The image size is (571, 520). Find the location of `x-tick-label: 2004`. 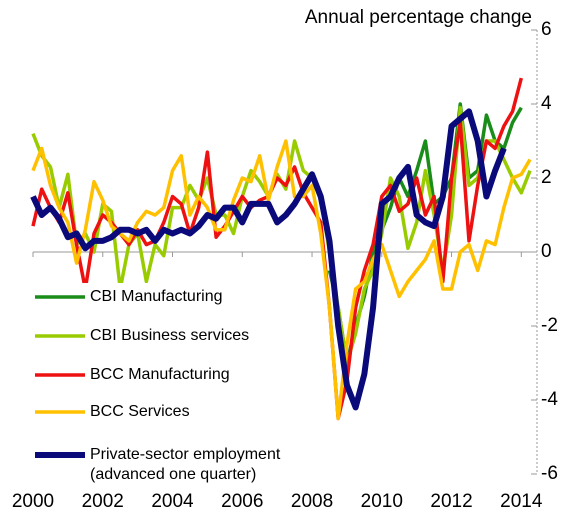

x-tick-label: 2004 is located at coordinates (172, 501).